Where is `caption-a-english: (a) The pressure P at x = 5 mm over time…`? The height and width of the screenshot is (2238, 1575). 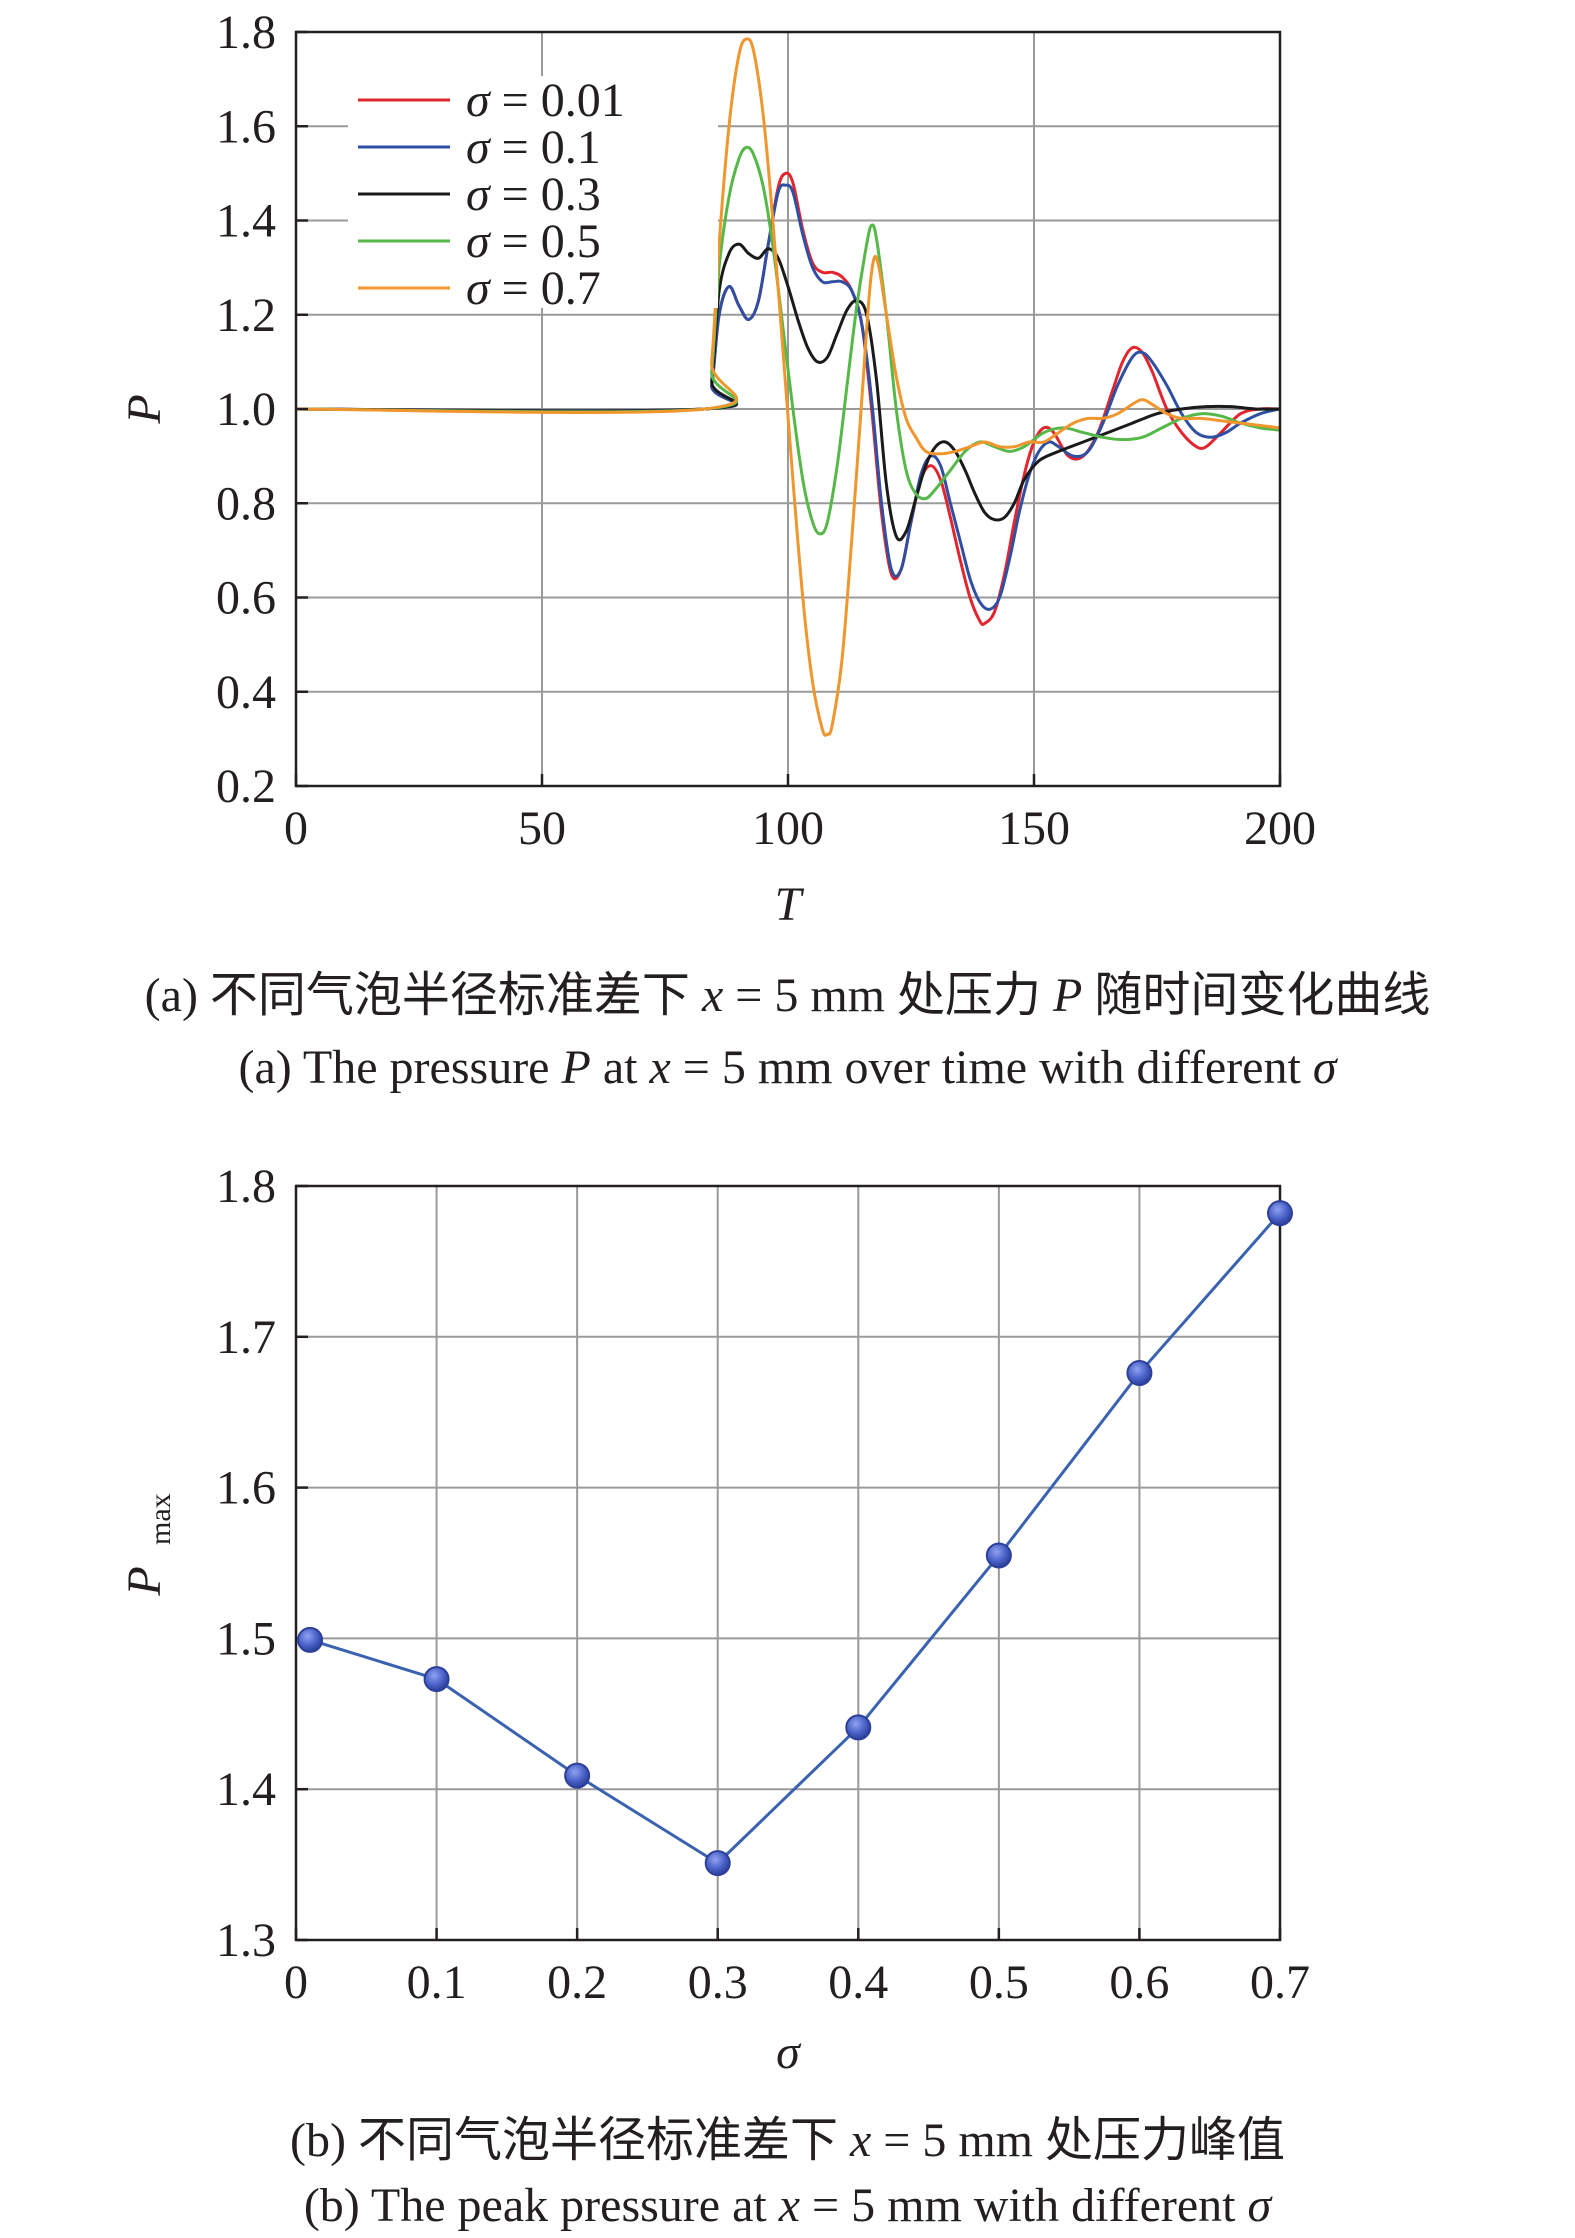 caption-a-english: (a) The pressure P at x = 5 mm over time… is located at coordinates (787, 1067).